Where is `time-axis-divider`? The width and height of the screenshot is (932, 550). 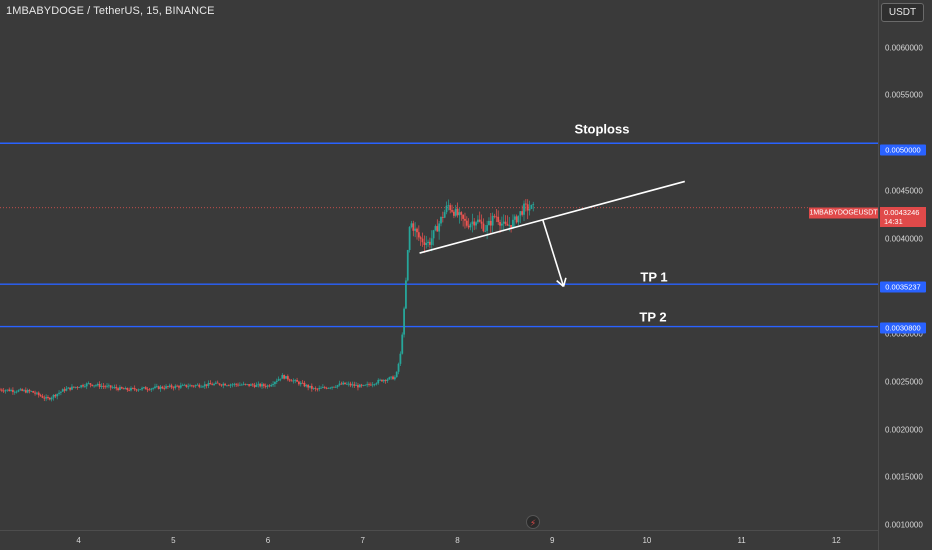
time-axis-divider is located at coordinates (439, 530).